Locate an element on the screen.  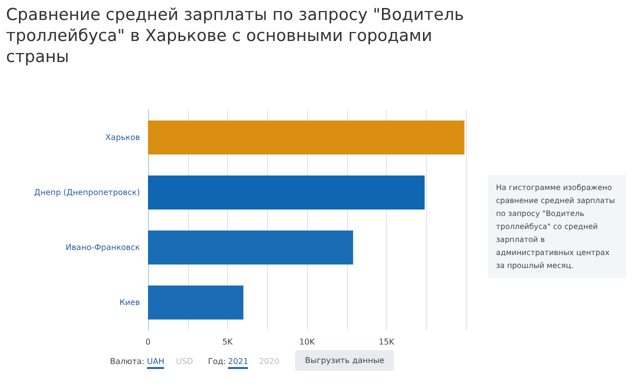
y-tick-label: Харьков is located at coordinates (122, 137).